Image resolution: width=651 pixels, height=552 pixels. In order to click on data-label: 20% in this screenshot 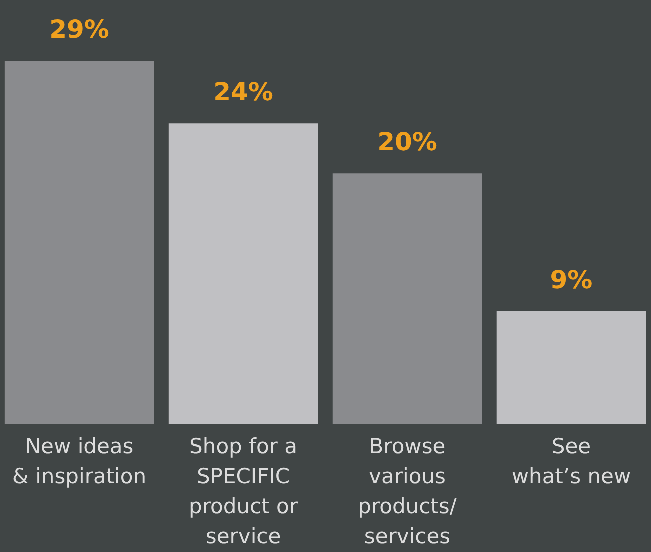, I will do `click(408, 142)`.